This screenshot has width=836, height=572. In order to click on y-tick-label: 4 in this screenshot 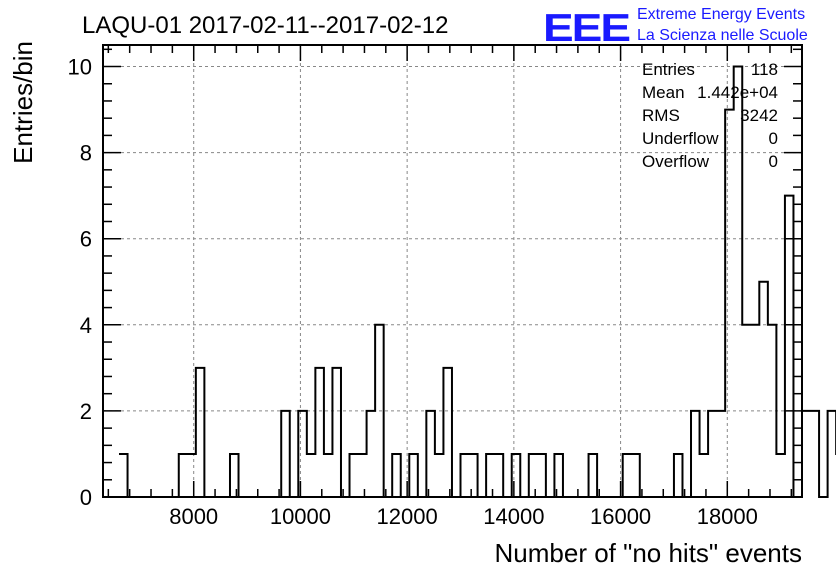, I will do `click(86, 325)`.